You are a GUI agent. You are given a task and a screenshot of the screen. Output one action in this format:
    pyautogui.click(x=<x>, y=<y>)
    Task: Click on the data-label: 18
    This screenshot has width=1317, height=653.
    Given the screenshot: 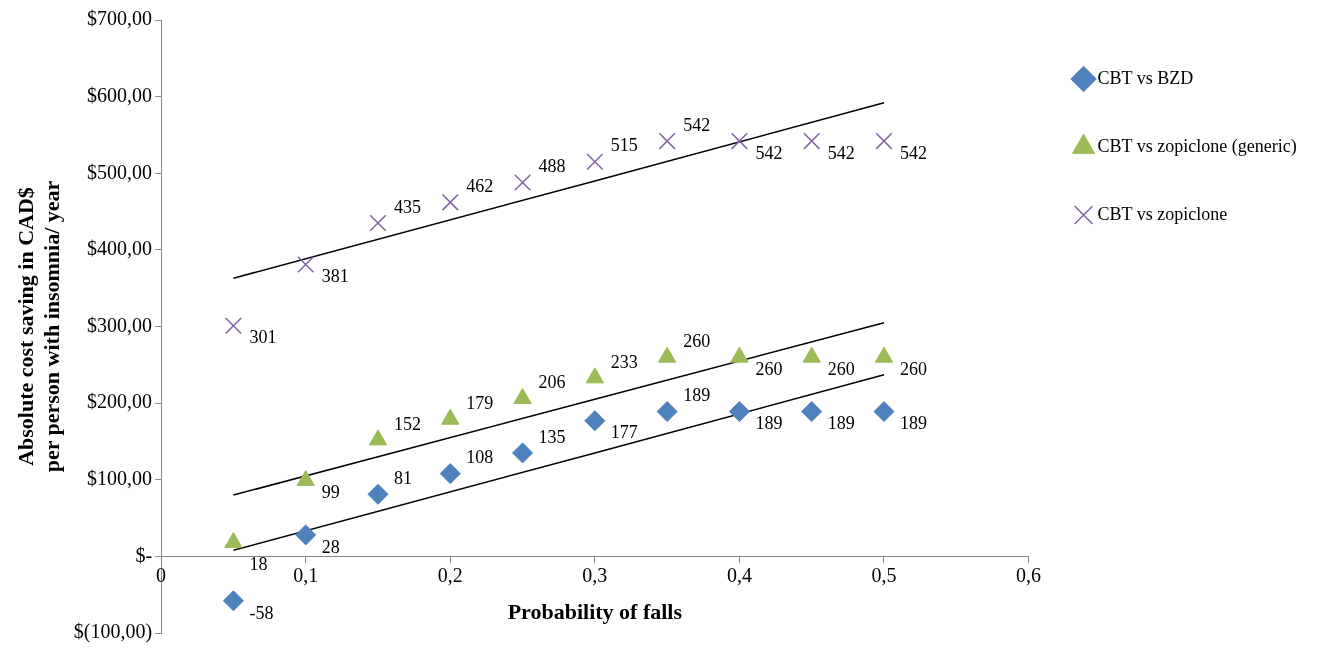 What is the action you would take?
    pyautogui.click(x=258, y=564)
    